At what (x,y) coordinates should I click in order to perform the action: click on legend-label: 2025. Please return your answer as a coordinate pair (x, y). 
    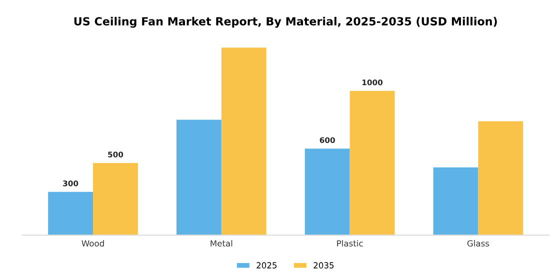
    Looking at the image, I should click on (266, 265).